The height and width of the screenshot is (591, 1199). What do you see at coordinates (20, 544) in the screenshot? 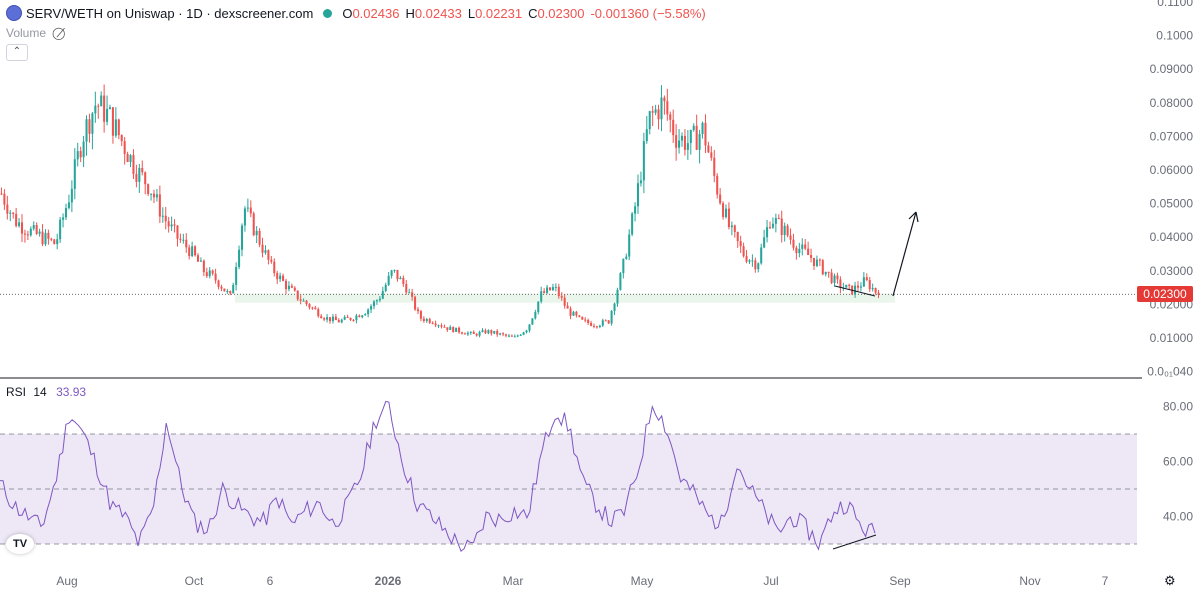
I see `tradingview-logo: TV` at bounding box center [20, 544].